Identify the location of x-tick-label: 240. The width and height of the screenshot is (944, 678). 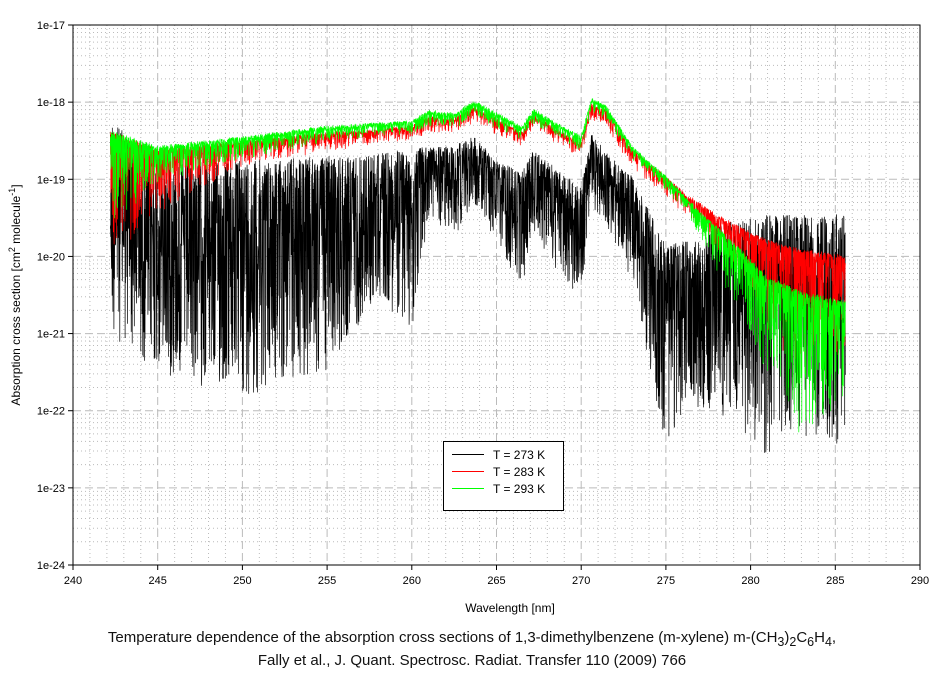
(73, 581).